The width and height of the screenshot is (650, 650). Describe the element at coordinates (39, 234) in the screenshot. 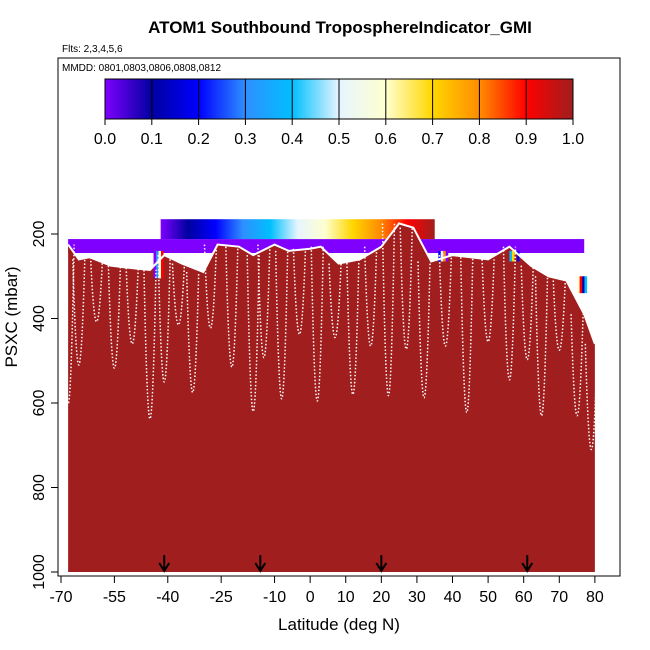

I see `y-tick-label: 200` at that location.